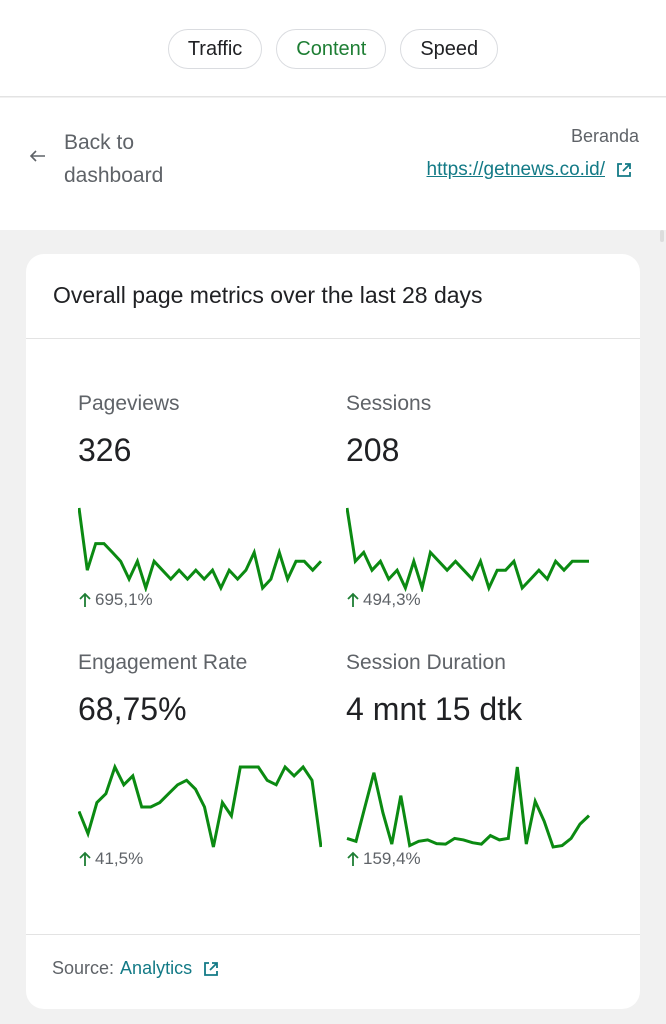 The height and width of the screenshot is (1024, 666). I want to click on arrow-left-icon, so click(38, 156).